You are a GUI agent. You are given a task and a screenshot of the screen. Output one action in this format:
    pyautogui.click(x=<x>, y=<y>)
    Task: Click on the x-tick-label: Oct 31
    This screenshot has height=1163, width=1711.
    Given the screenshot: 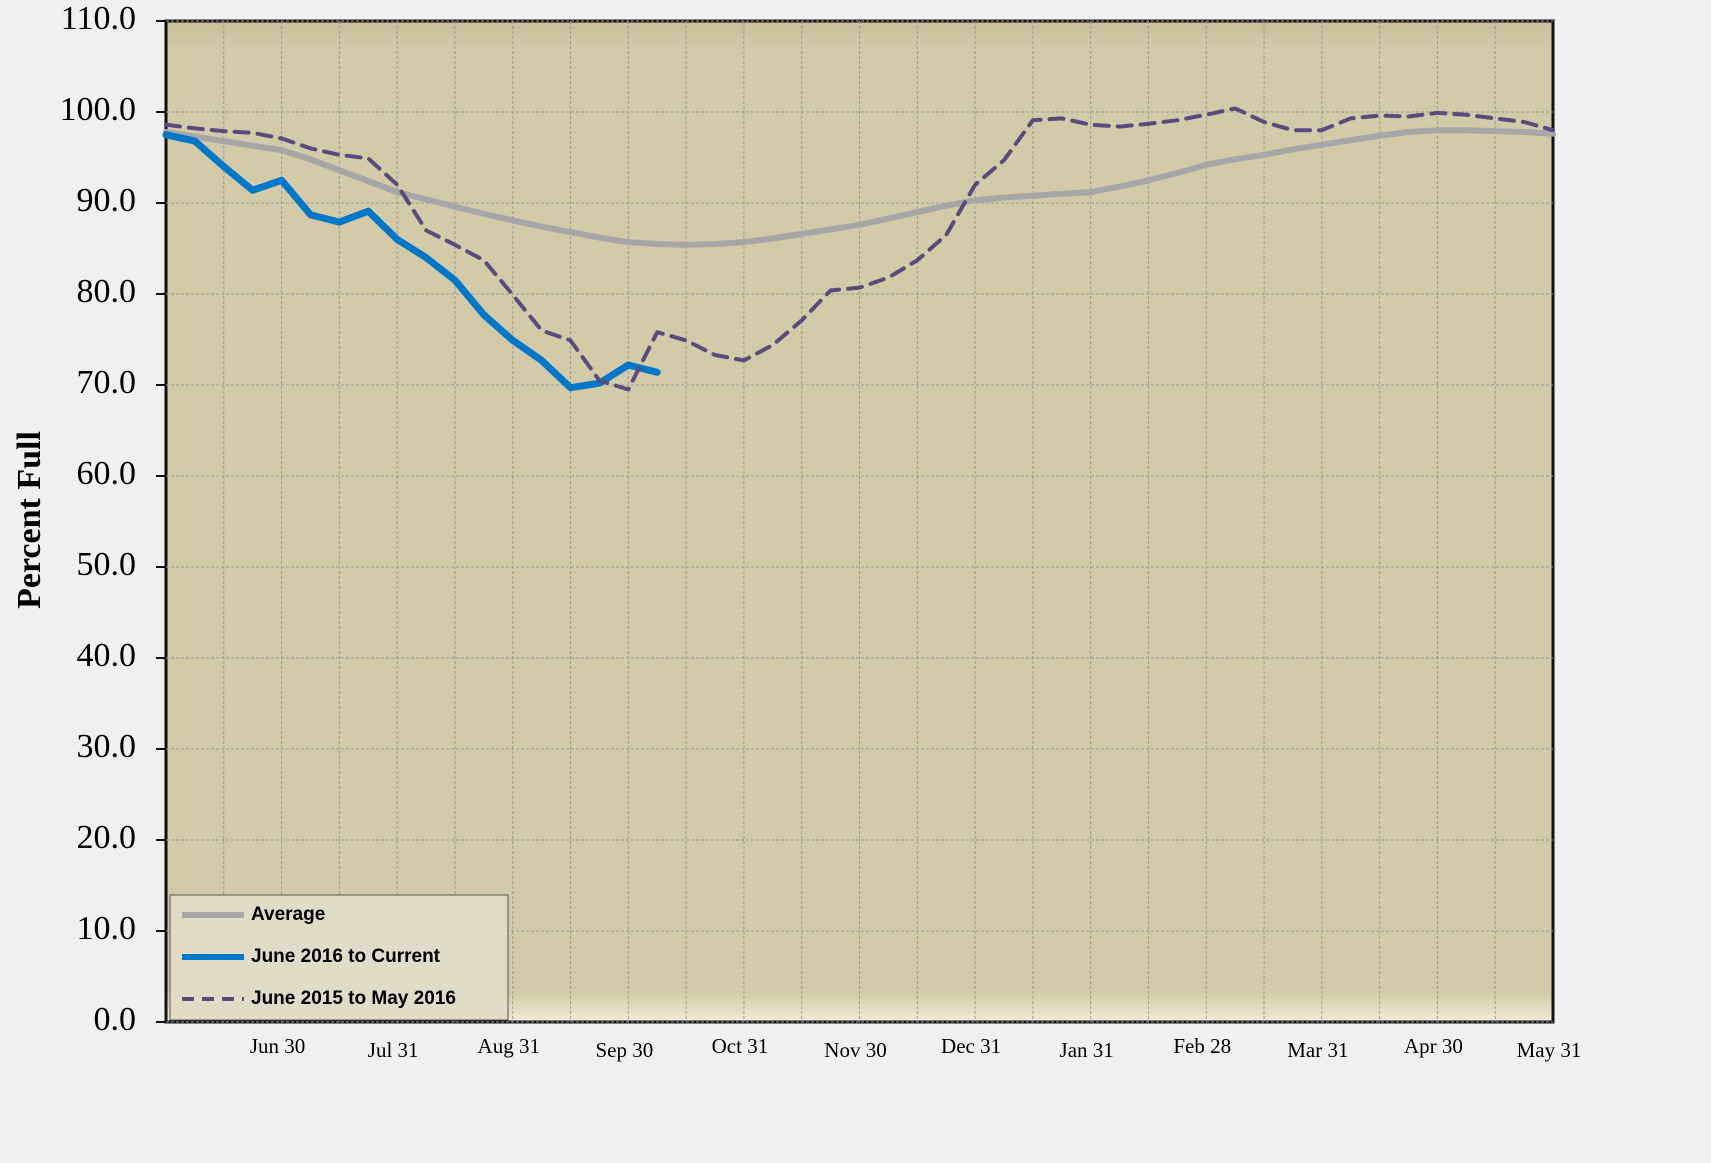 What is the action you would take?
    pyautogui.click(x=740, y=1046)
    